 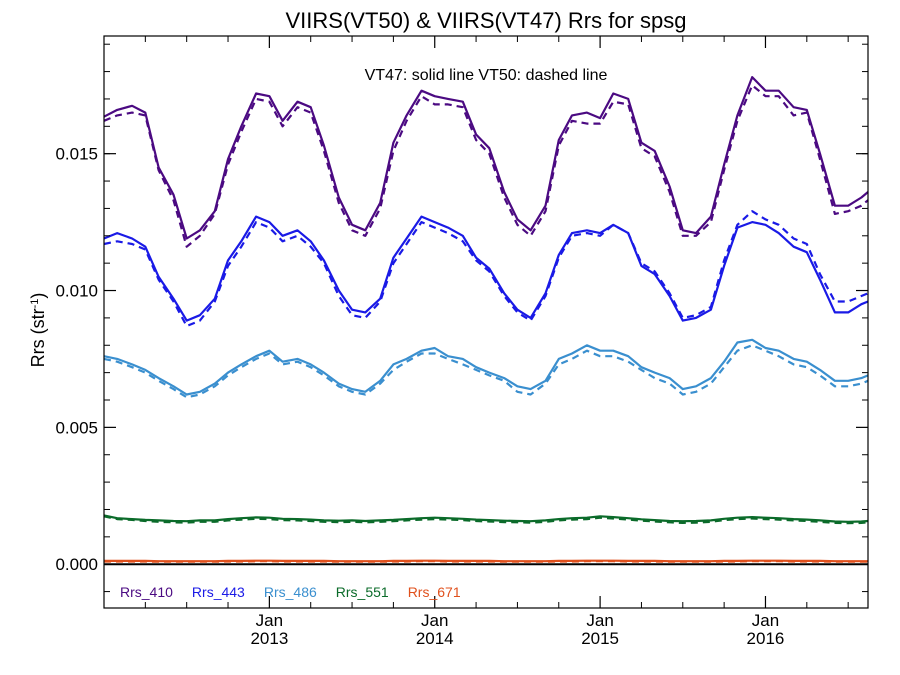 What do you see at coordinates (600, 638) in the screenshot?
I see `x-tick-label-year: 2015` at bounding box center [600, 638].